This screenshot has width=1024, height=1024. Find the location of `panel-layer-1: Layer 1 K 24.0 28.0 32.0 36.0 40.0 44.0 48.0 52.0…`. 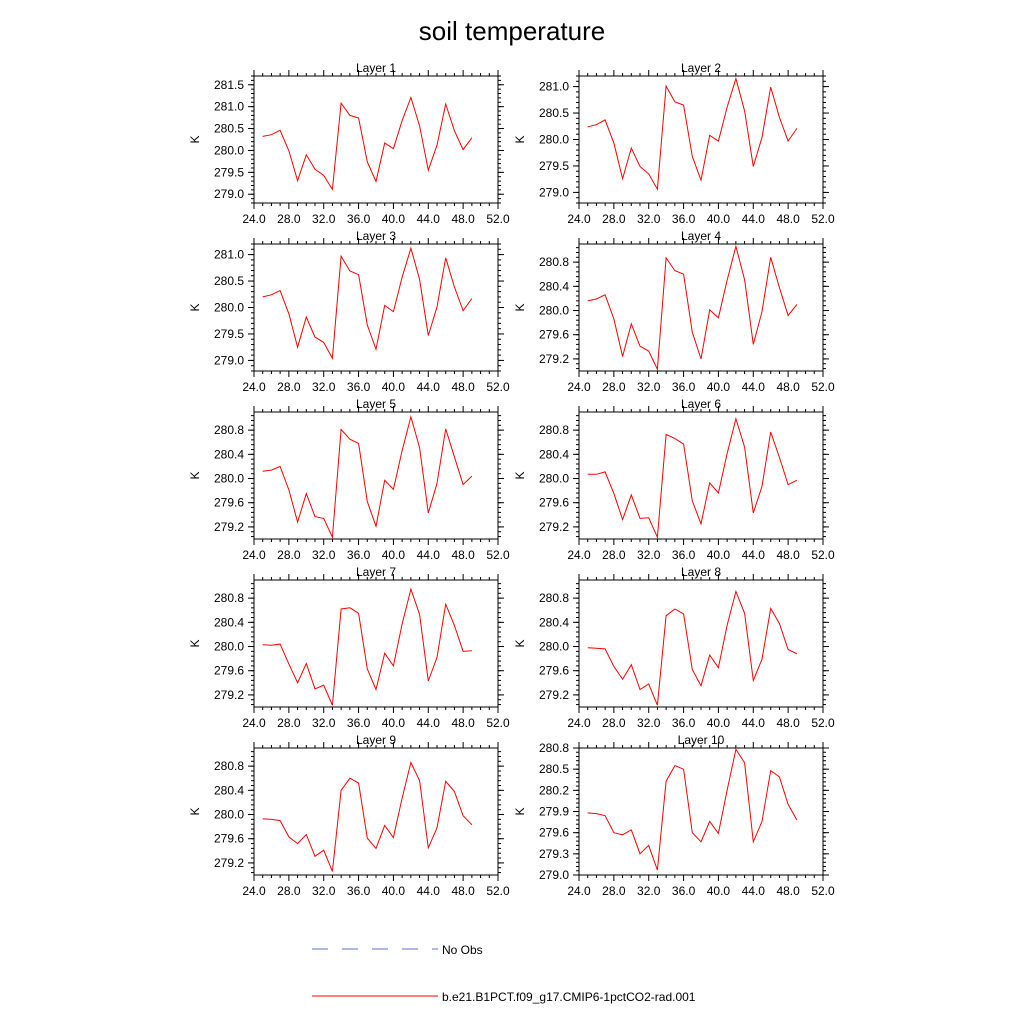

panel-layer-1: Layer 1 K 24.0 28.0 32.0 36.0 40.0 44.0 48.0 52.0… is located at coordinates (349, 143).